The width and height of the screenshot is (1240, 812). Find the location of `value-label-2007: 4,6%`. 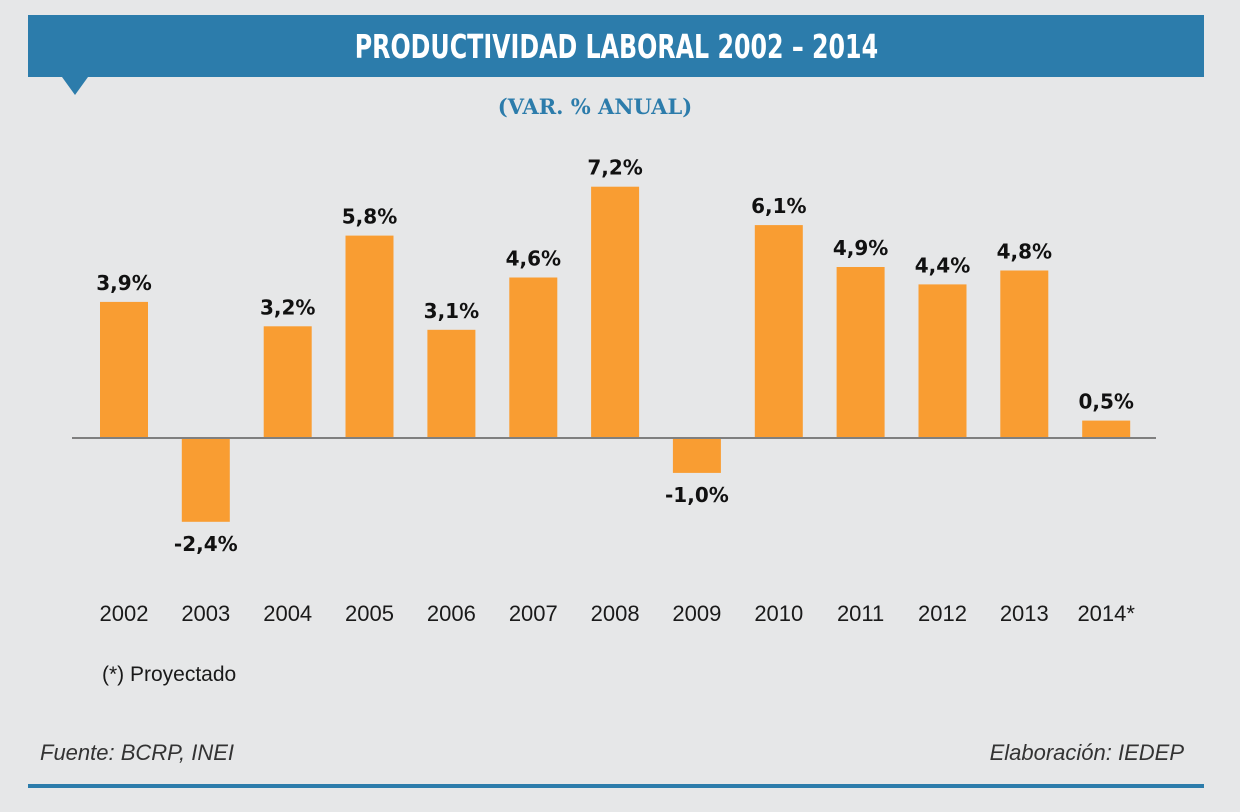

value-label-2007: 4,6% is located at coordinates (533, 259).